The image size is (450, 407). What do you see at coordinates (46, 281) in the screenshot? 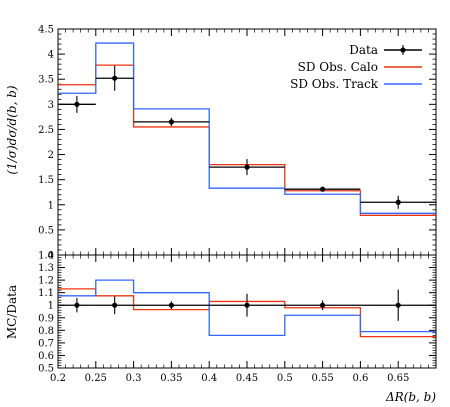
I see `ratio-y-tick-label: 1.2` at bounding box center [46, 281].